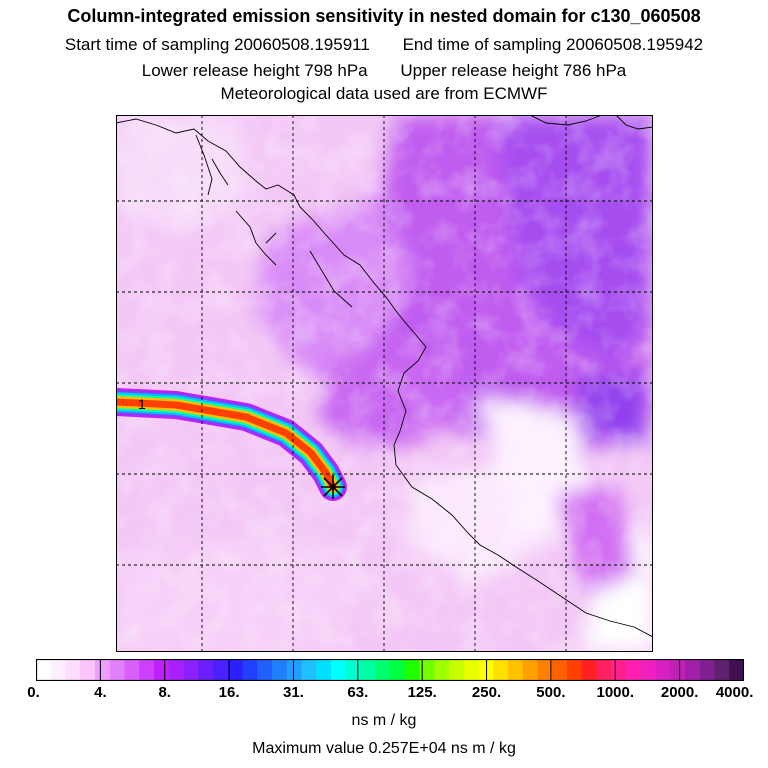  What do you see at coordinates (384, 93) in the screenshot?
I see `met-data-label: Meteorological data used are from ECMWF` at bounding box center [384, 93].